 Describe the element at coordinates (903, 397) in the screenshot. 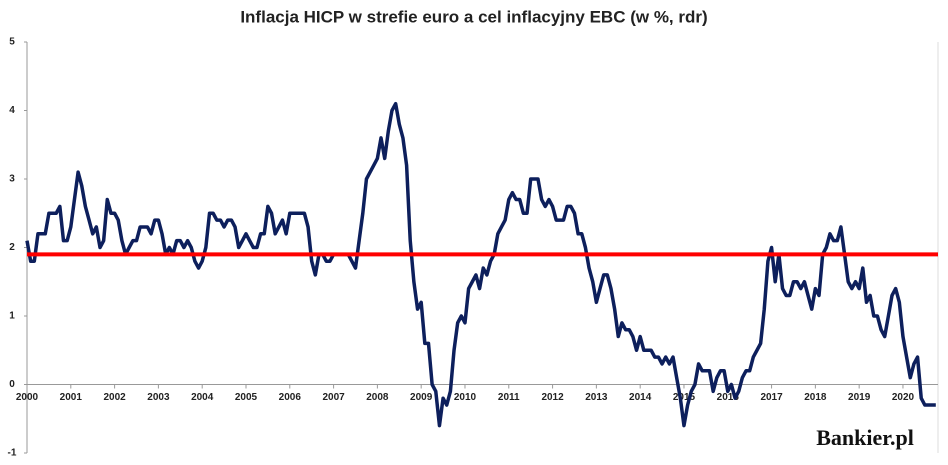

I see `x-tick-label: 2020` at that location.